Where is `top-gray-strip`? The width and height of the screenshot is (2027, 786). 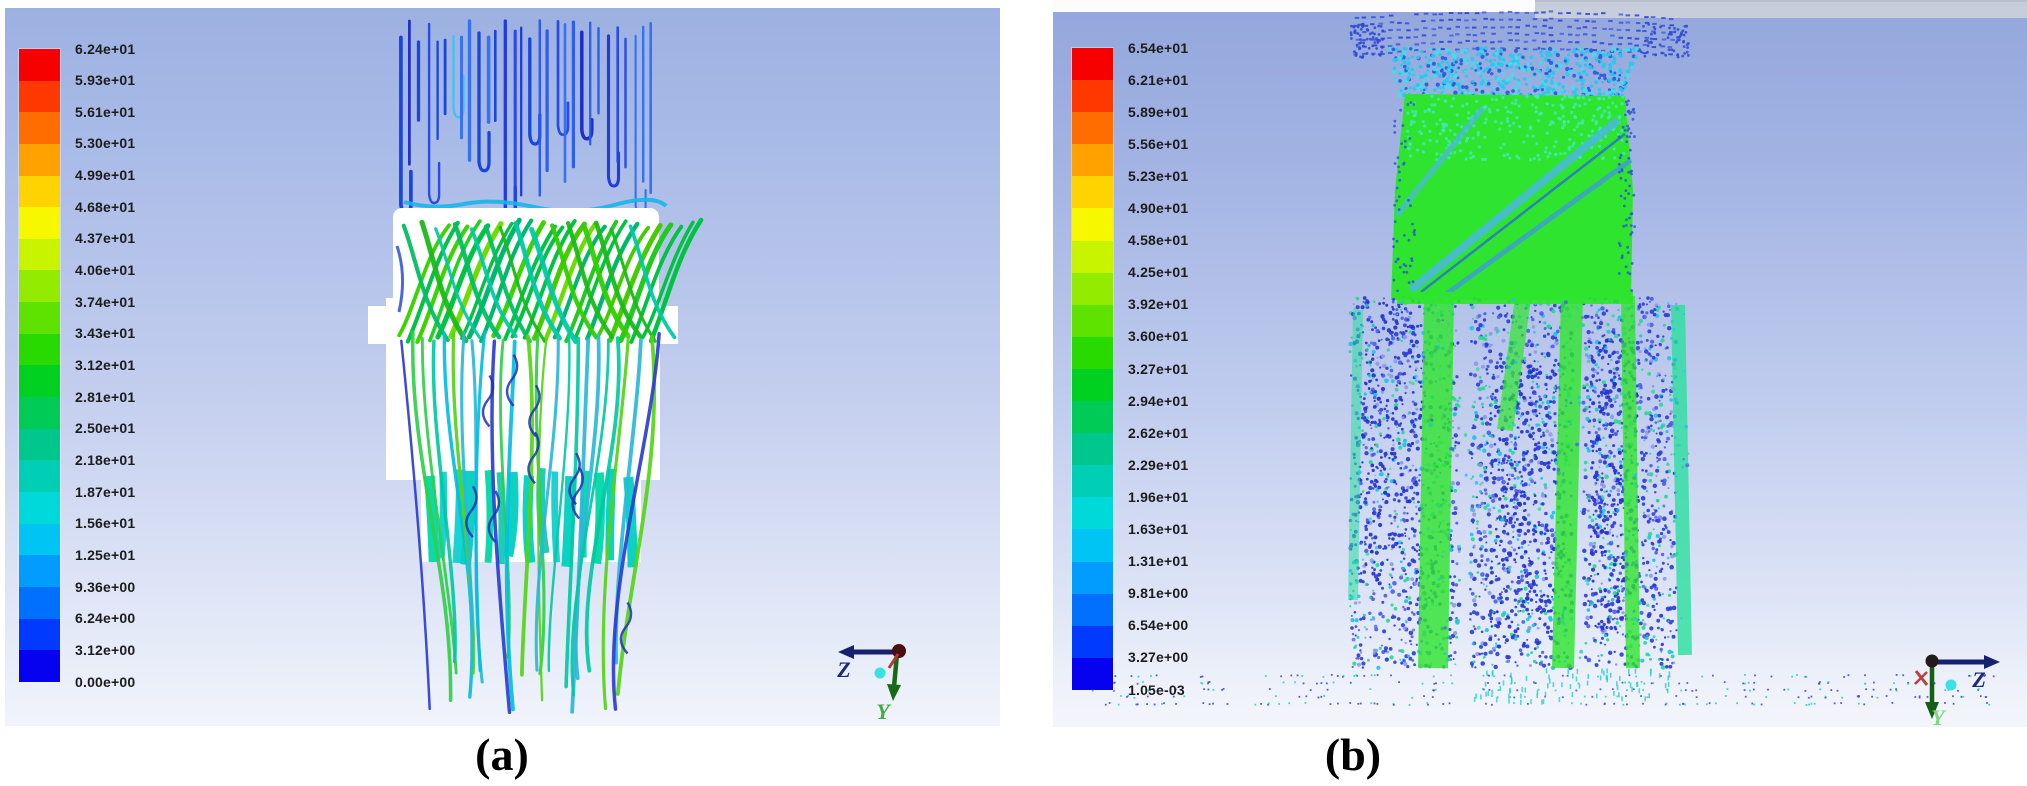 top-gray-strip is located at coordinates (1781, 9).